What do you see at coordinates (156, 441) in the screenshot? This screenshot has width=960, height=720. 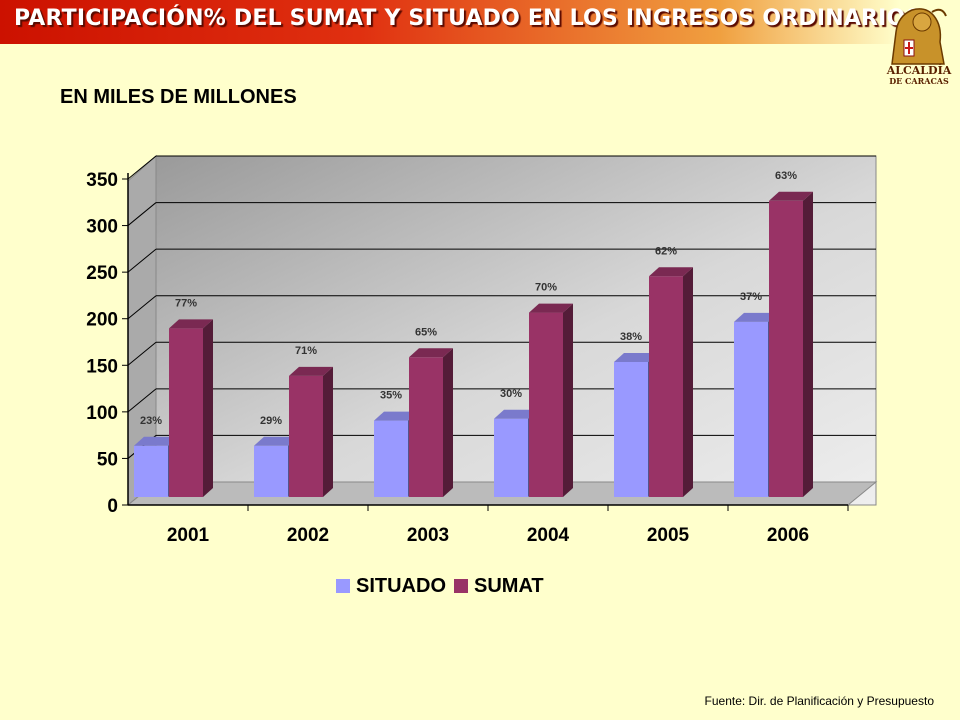 I see `bar-situado-2001-top` at bounding box center [156, 441].